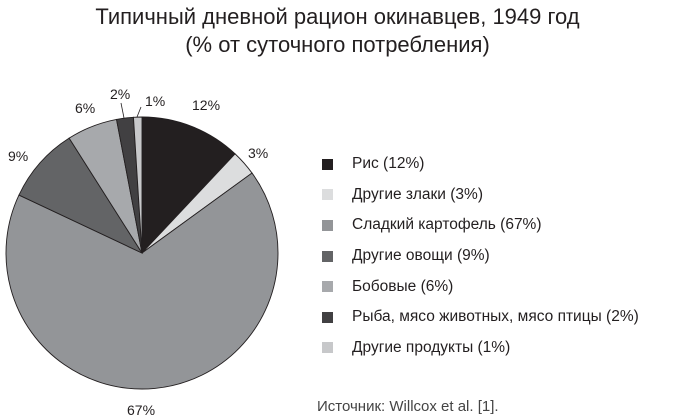 This screenshot has height=420, width=675. Describe the element at coordinates (155, 101) in the screenshot. I see `slice-label: 1%` at that location.